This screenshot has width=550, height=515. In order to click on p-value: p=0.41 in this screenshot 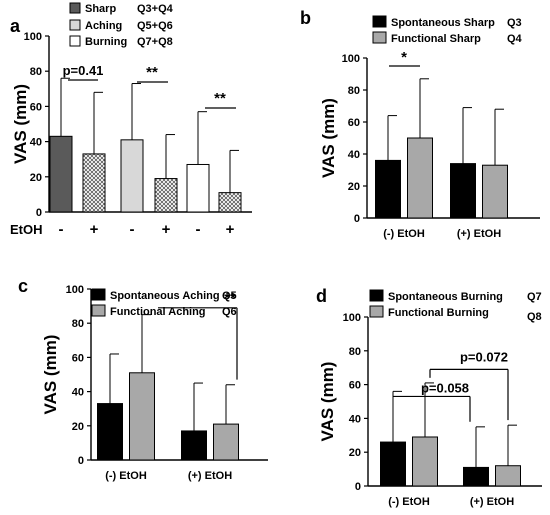, I will do `click(83, 70)`.